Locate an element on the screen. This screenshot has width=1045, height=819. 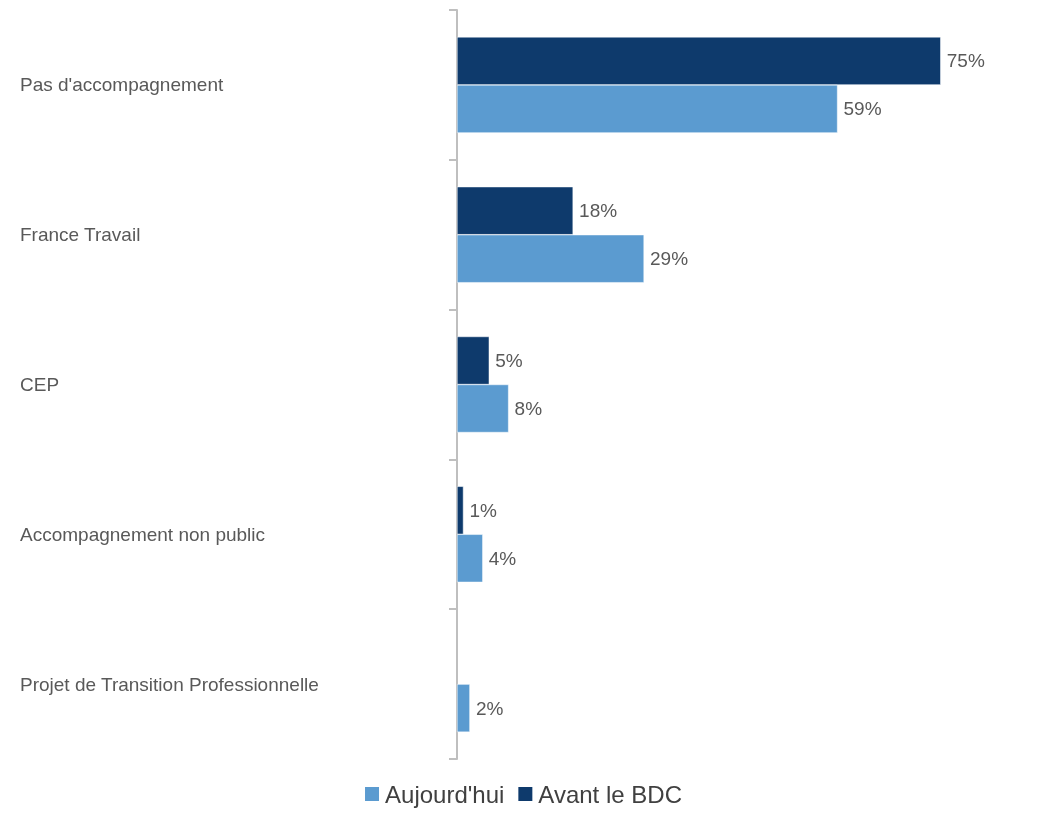
bar is located at coordinates (463, 708).